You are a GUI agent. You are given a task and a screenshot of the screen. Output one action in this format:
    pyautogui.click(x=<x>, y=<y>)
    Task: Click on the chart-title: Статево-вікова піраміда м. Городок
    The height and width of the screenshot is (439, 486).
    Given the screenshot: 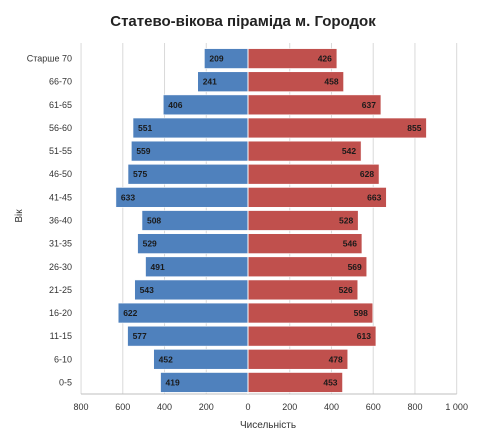 What is the action you would take?
    pyautogui.click(x=243, y=21)
    